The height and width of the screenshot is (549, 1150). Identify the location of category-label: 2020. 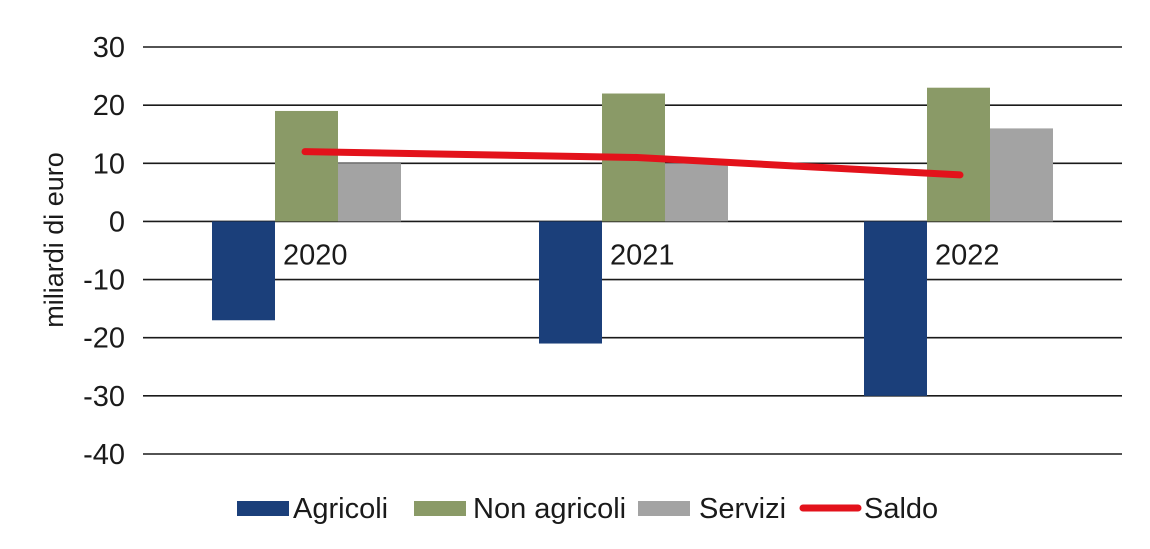
(315, 255).